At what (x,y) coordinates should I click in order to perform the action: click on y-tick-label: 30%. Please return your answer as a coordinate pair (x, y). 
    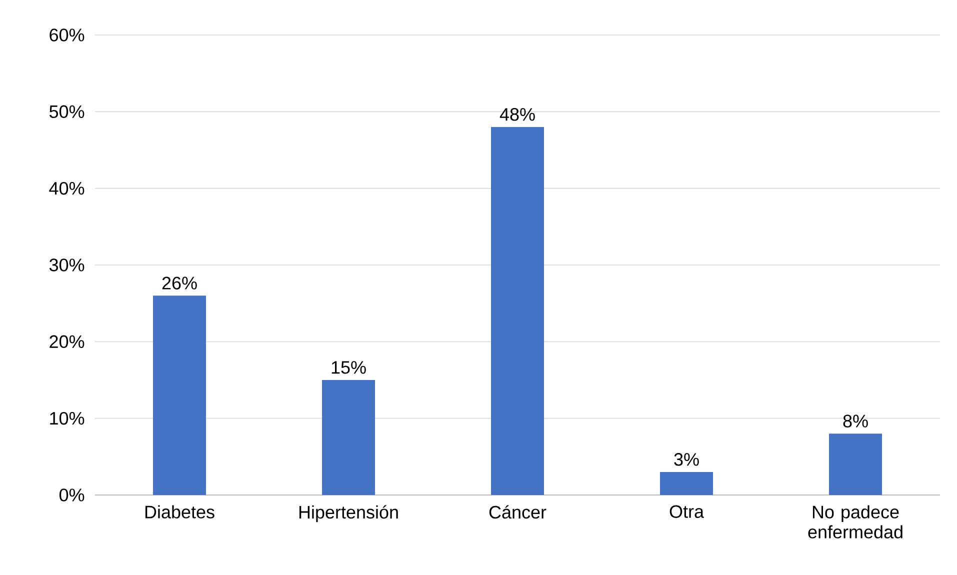
    Looking at the image, I should click on (66, 265).